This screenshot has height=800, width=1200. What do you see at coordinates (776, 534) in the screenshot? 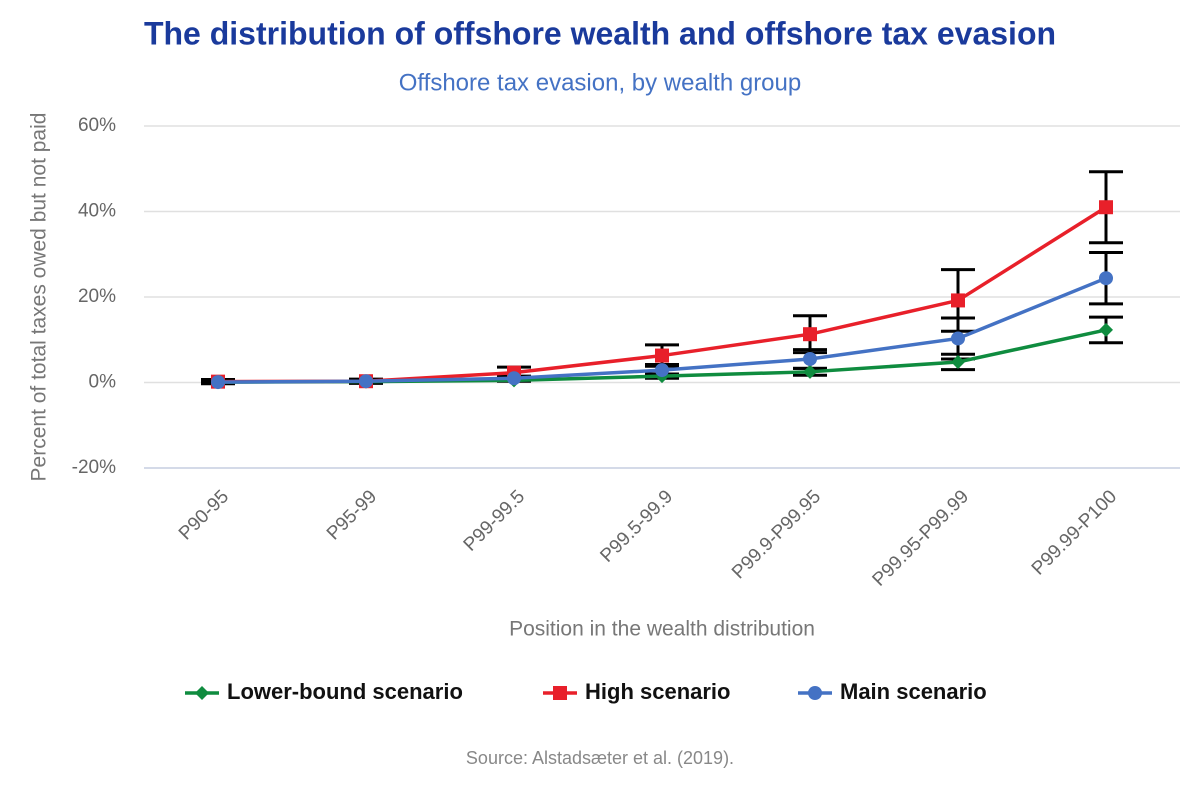
I see `x-tick-label: P99.9-P99.95` at bounding box center [776, 534].